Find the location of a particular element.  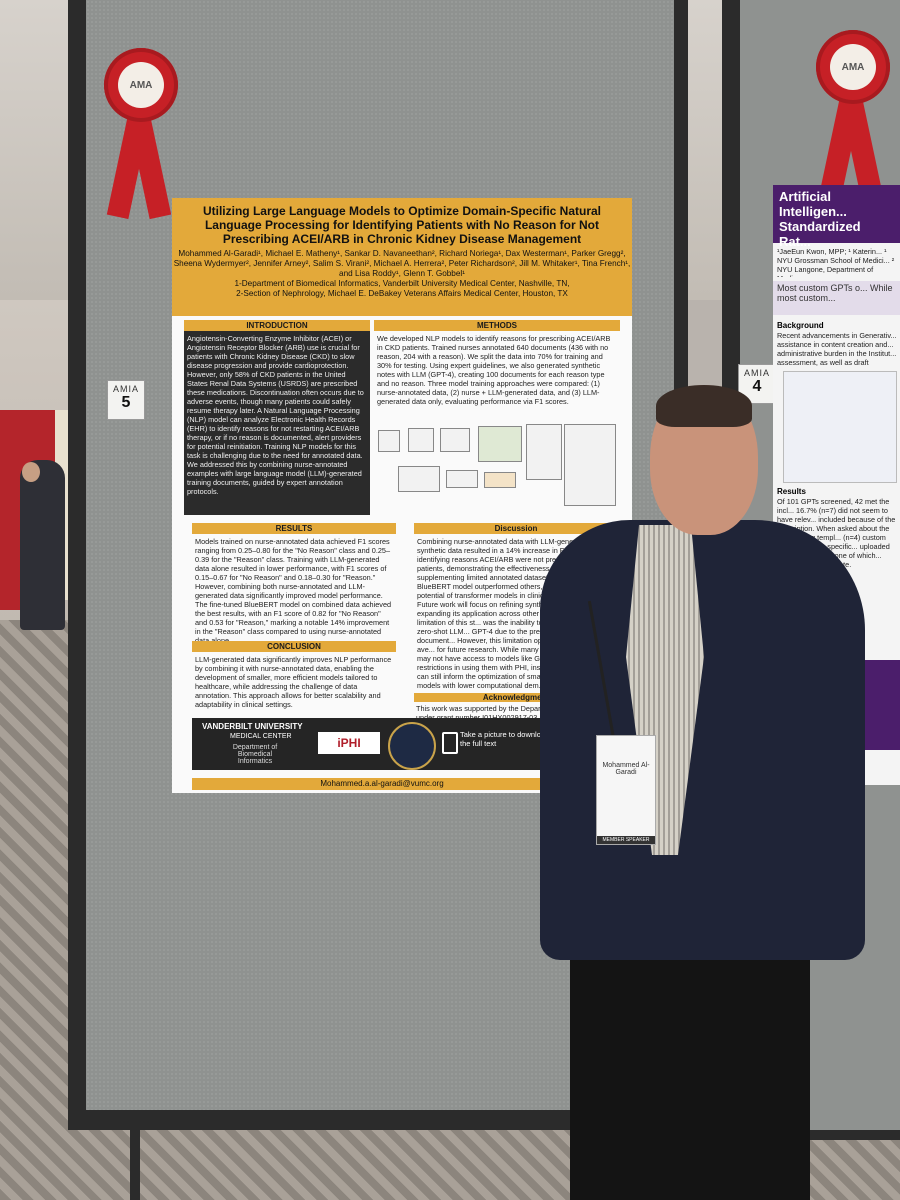

qr-instruction-text: Take a picture to download the full text is located at coordinates (505, 739).